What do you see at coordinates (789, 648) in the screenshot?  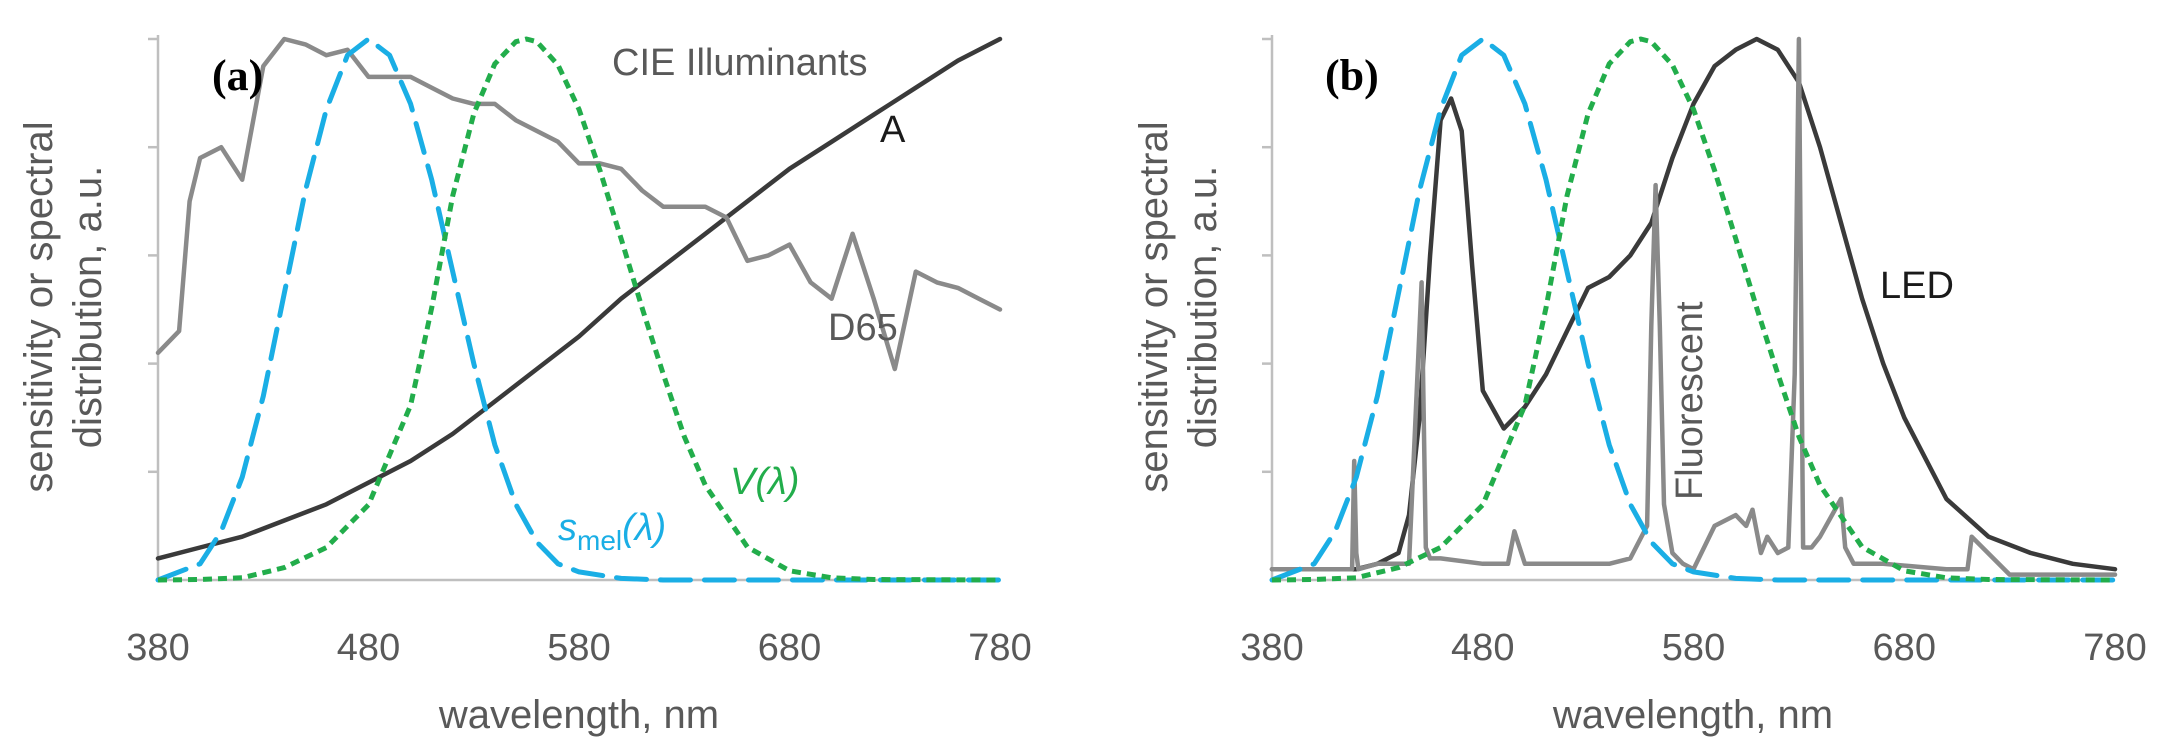 I see `panel-a-x-tick-label: 680` at bounding box center [789, 648].